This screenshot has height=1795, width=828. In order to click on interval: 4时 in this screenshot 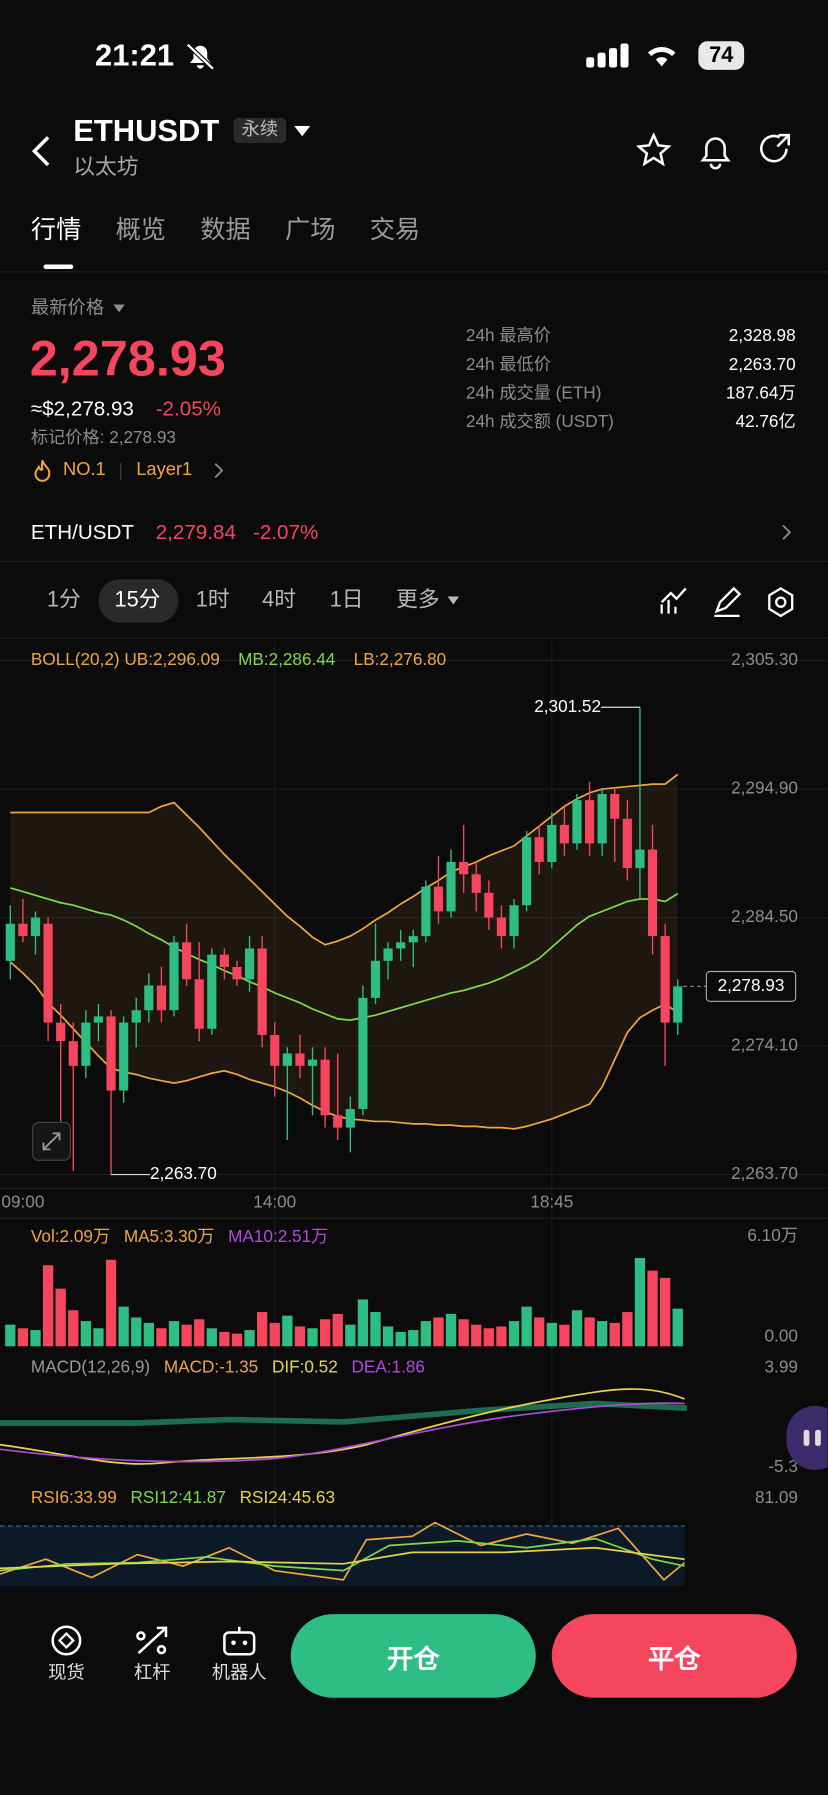, I will do `click(279, 600)`.